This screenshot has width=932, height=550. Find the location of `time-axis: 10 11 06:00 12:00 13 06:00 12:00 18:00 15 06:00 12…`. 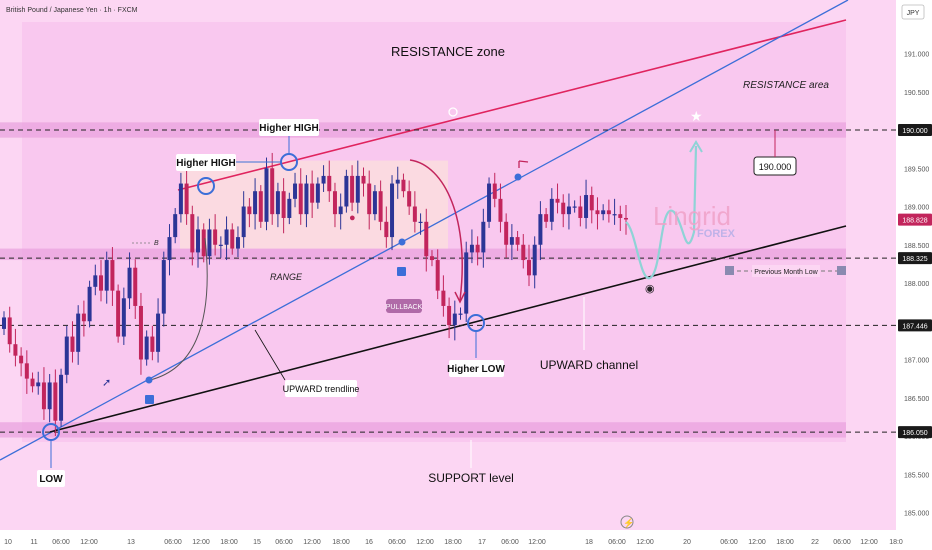

time-axis: 10 11 06:00 12:00 13 06:00 12:00 18:00 15 06:00 12… is located at coordinates (466, 540).